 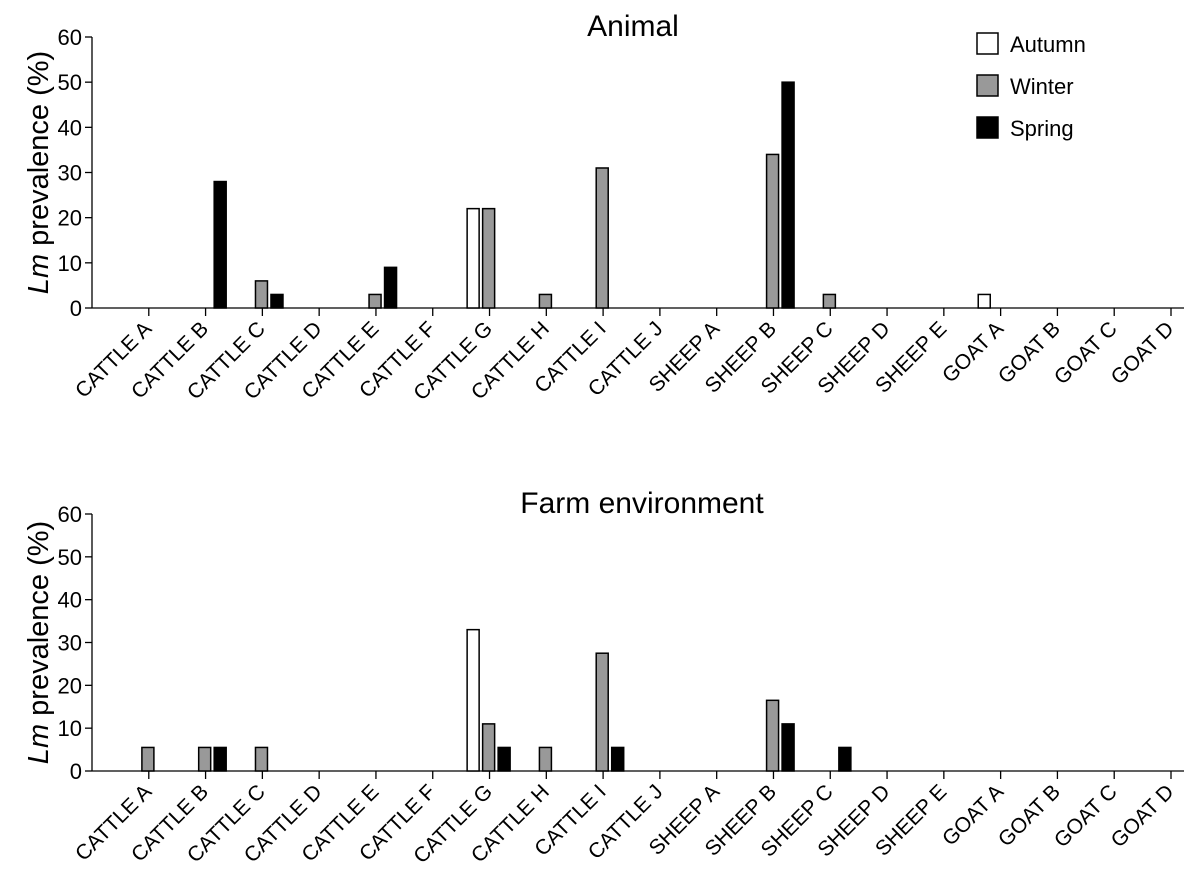 I want to click on legend-swatch-spring, so click(x=987, y=127).